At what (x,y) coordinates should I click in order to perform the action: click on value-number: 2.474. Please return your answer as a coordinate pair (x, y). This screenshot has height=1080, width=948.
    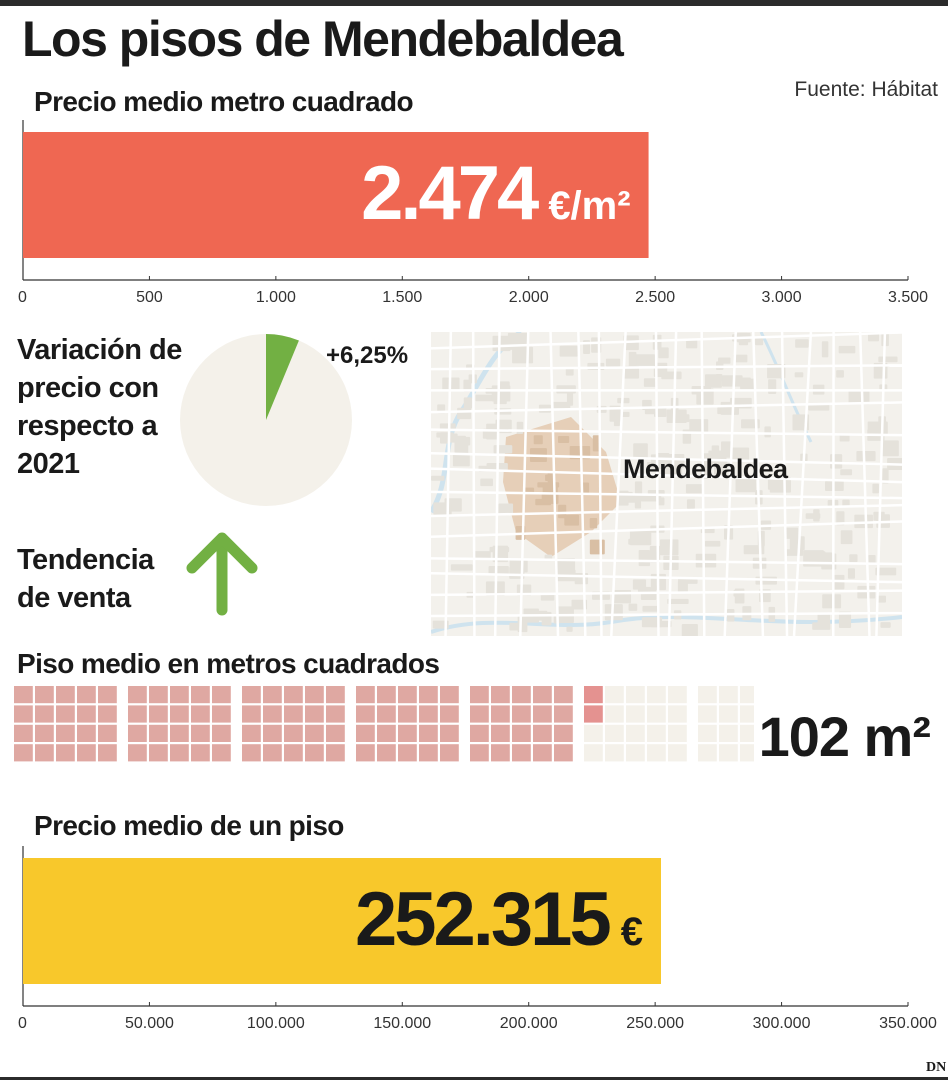
    Looking at the image, I should click on (450, 193).